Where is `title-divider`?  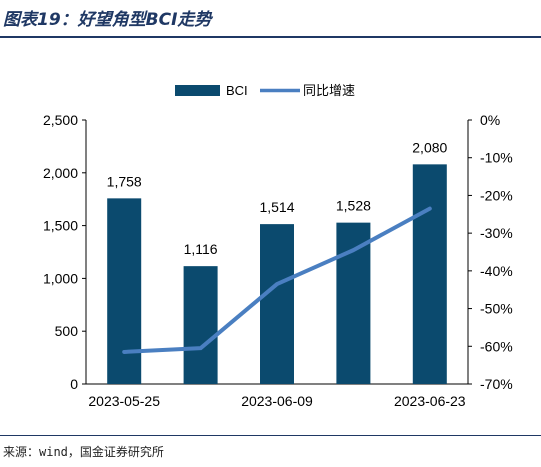 title-divider is located at coordinates (270, 37).